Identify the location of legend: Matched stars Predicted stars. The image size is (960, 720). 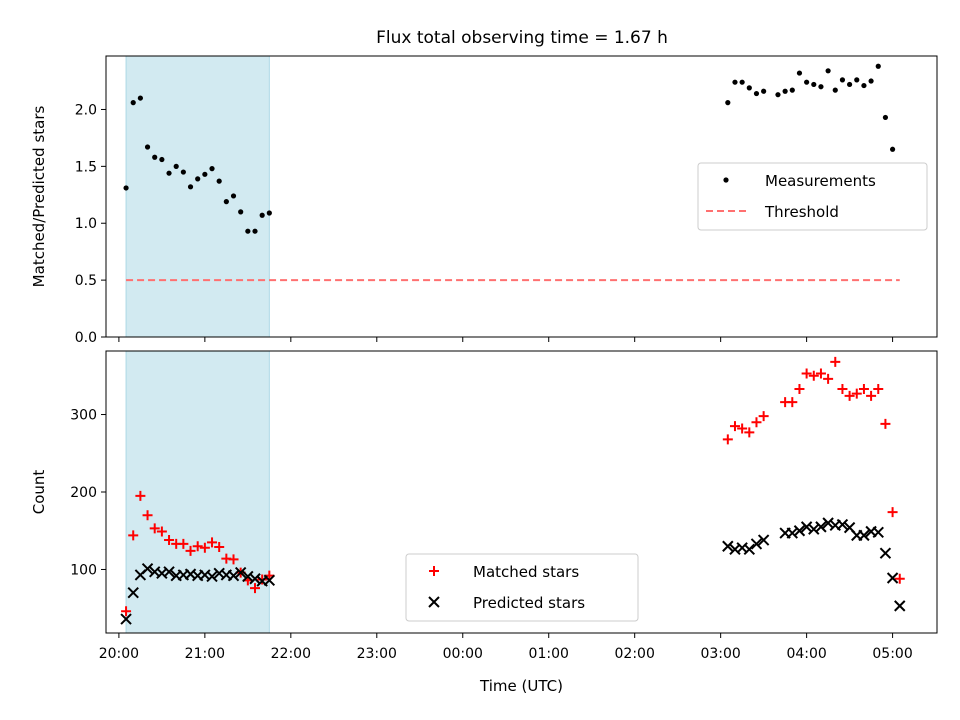
(522, 587).